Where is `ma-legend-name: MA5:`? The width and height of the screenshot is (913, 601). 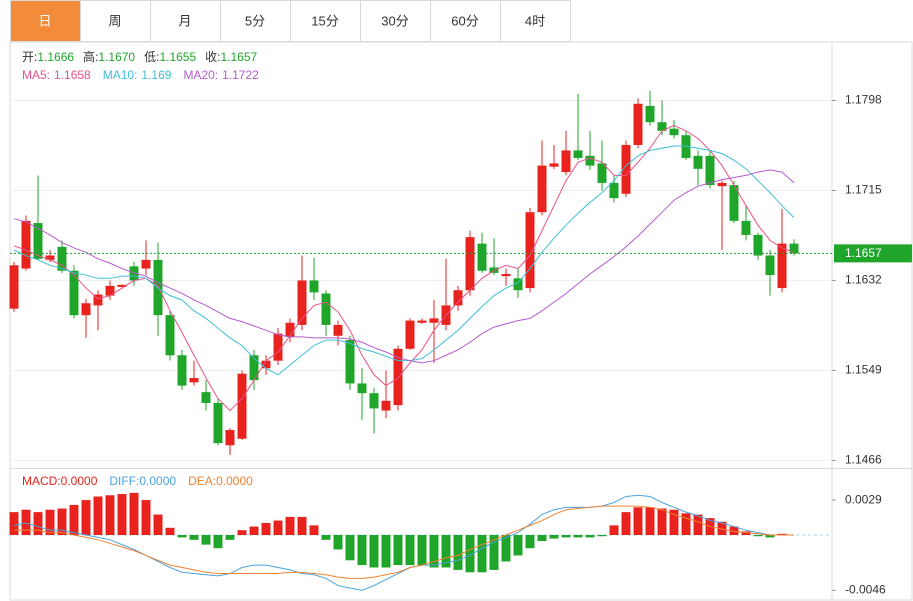 ma-legend-name: MA5: is located at coordinates (36, 75).